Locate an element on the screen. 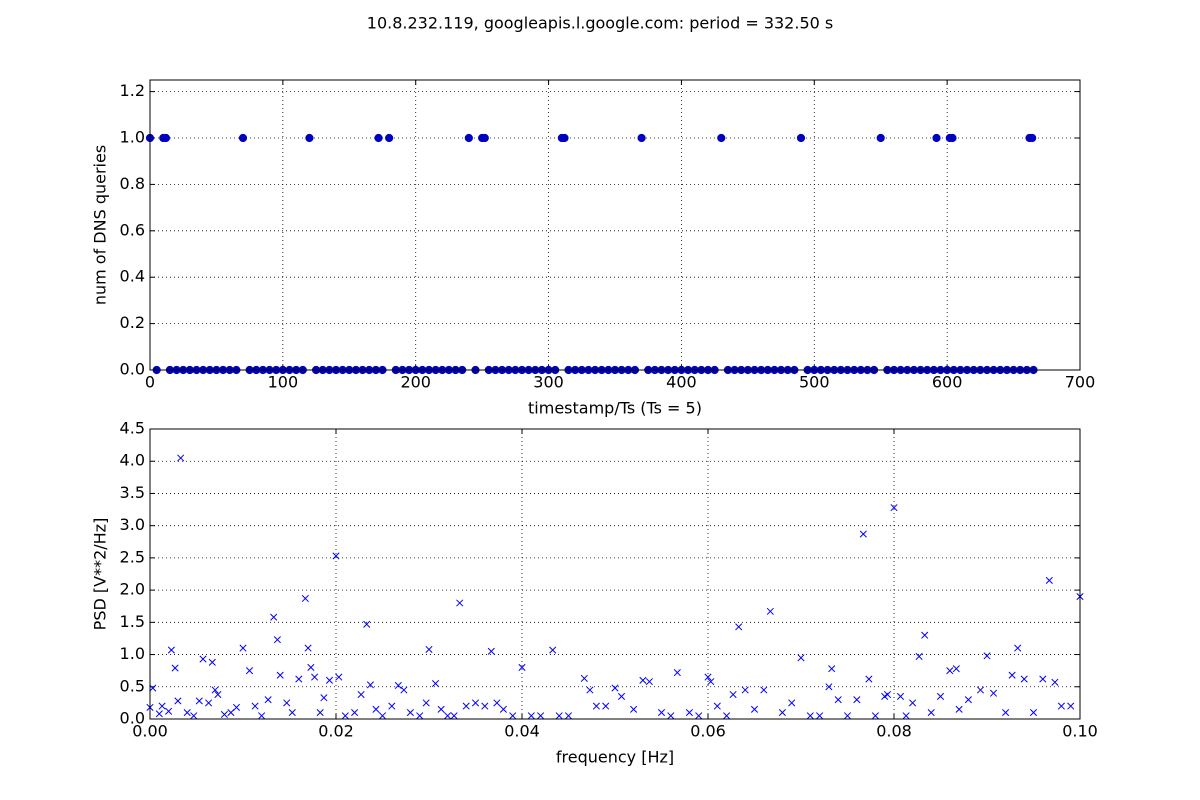 The height and width of the screenshot is (800, 1200). x-axis-label: timestamp/Ts (Ts = 5) is located at coordinates (615, 408).